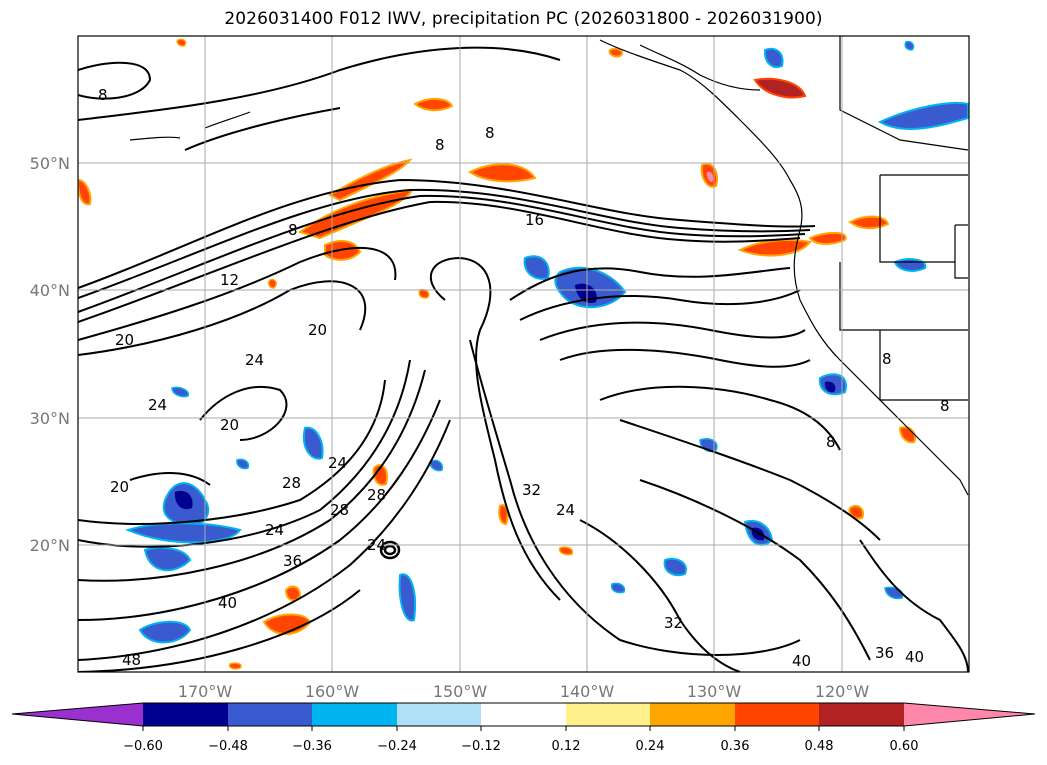 The width and height of the screenshot is (1047, 765). Describe the element at coordinates (332, 691) in the screenshot. I see `lon-label-160w: 160°W` at that location.